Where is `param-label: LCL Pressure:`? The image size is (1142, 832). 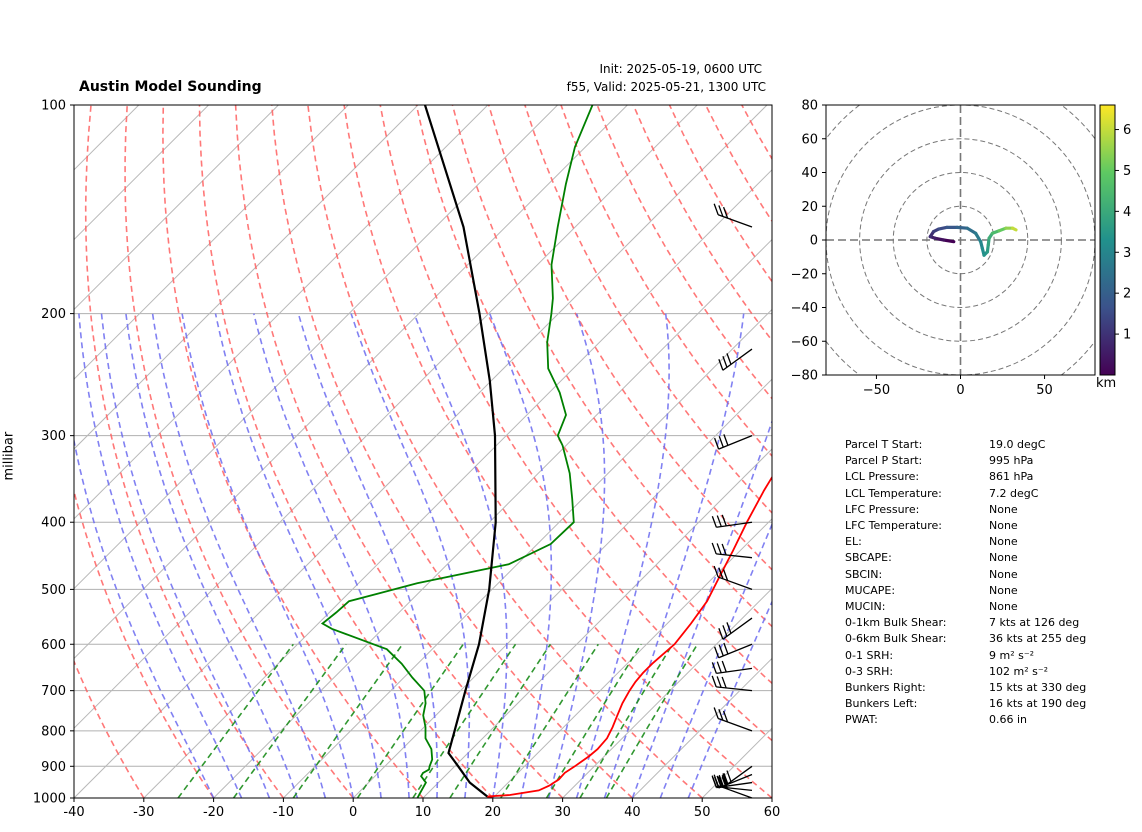 param-label: LCL Pressure: is located at coordinates (882, 477).